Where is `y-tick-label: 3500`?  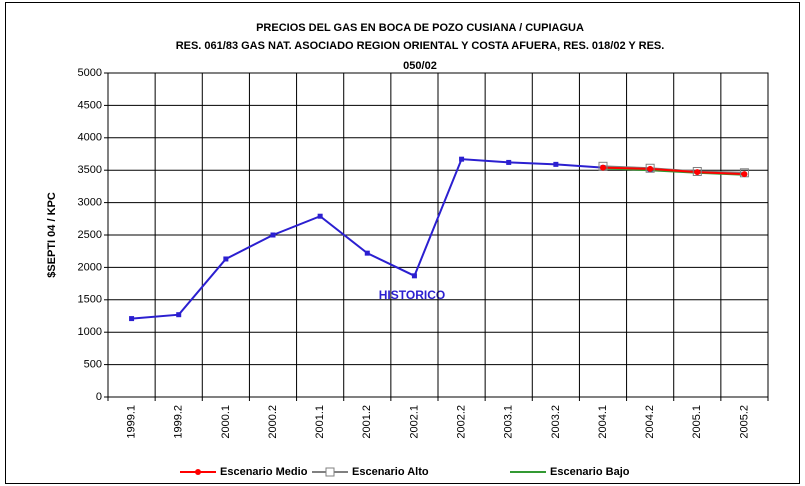 y-tick-label: 3500 is located at coordinates (90, 170).